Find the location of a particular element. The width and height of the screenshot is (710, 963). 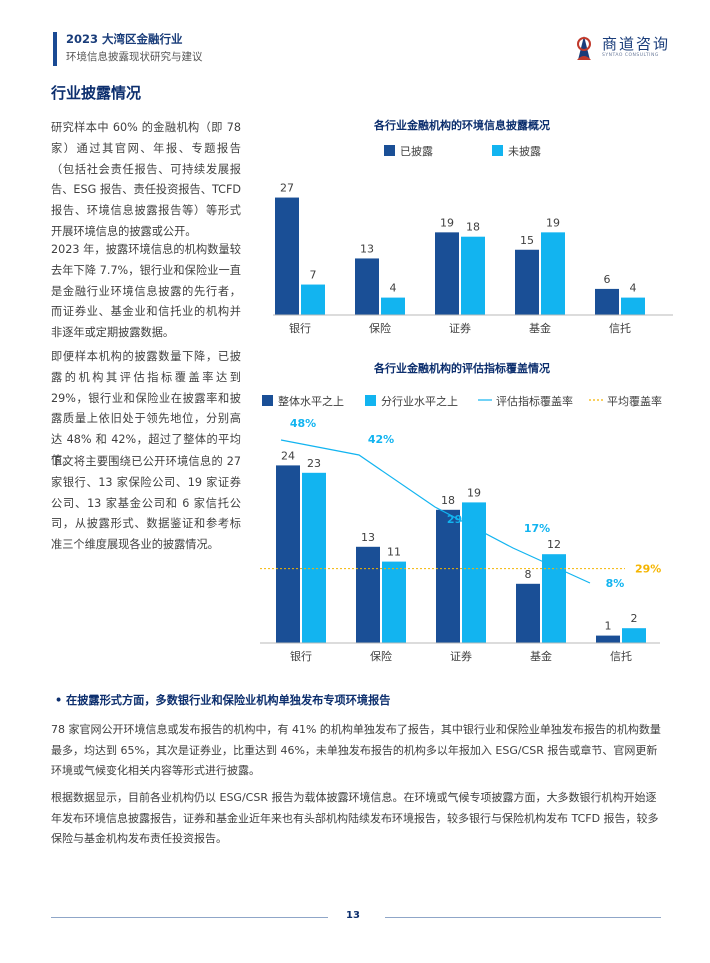

footer-line-left is located at coordinates (189, 917).